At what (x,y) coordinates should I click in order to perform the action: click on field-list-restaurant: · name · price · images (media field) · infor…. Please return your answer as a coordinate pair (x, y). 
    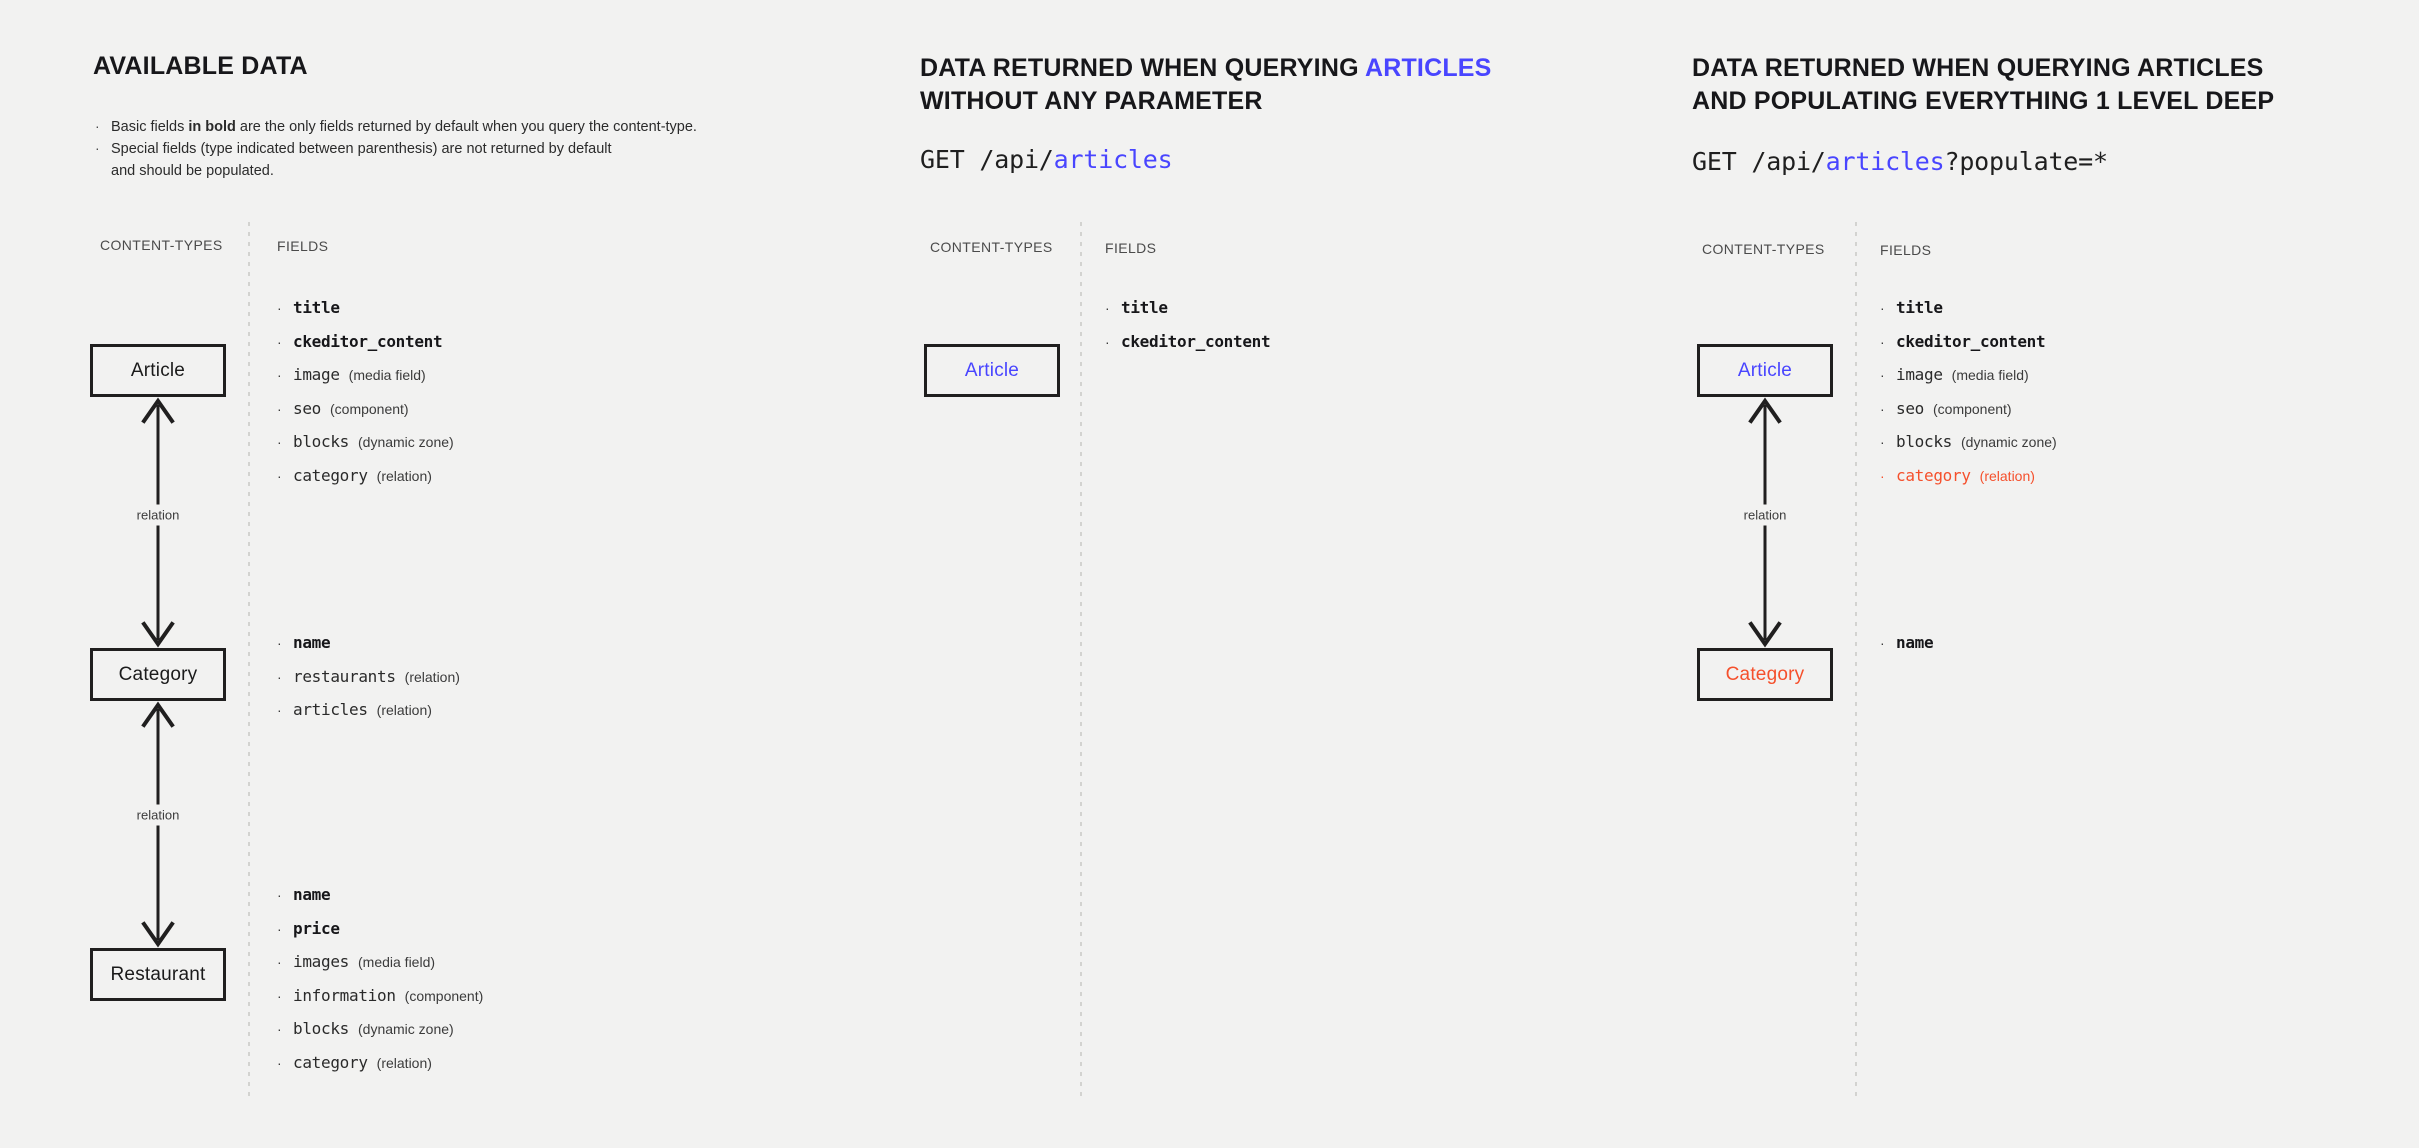
    Looking at the image, I should click on (380, 985).